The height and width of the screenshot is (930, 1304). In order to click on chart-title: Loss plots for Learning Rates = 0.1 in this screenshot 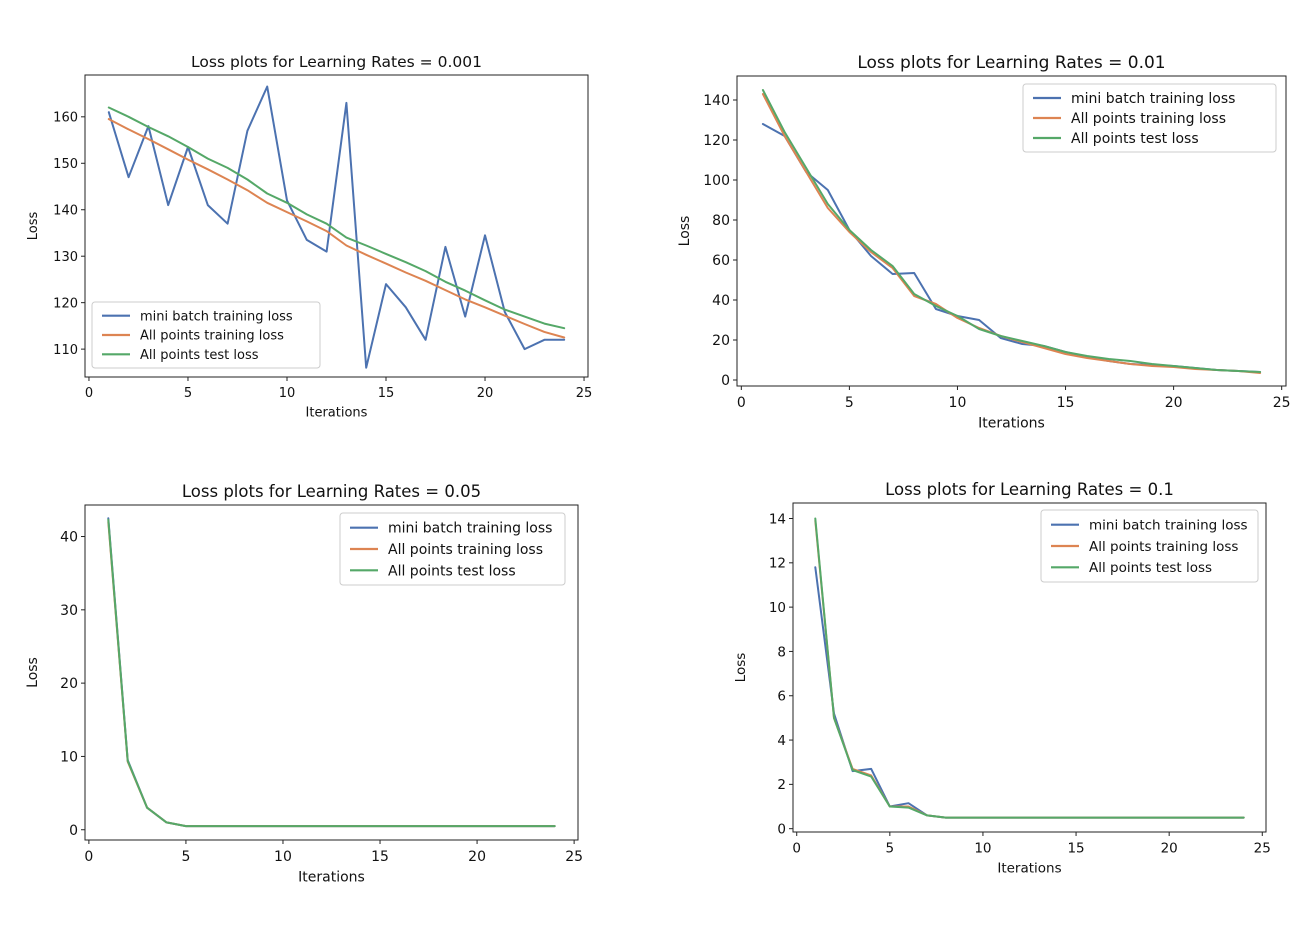, I will do `click(1029, 489)`.